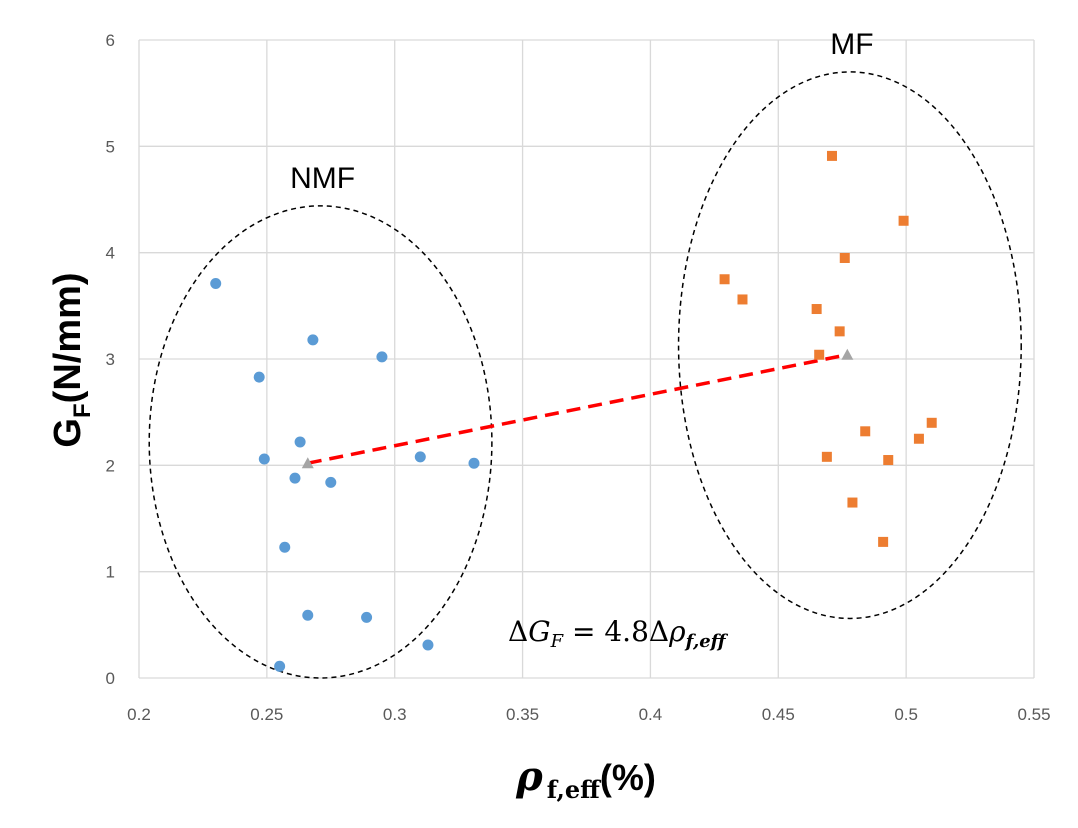  Describe the element at coordinates (677, 631) in the screenshot. I see `eq-rho: ρ` at that location.